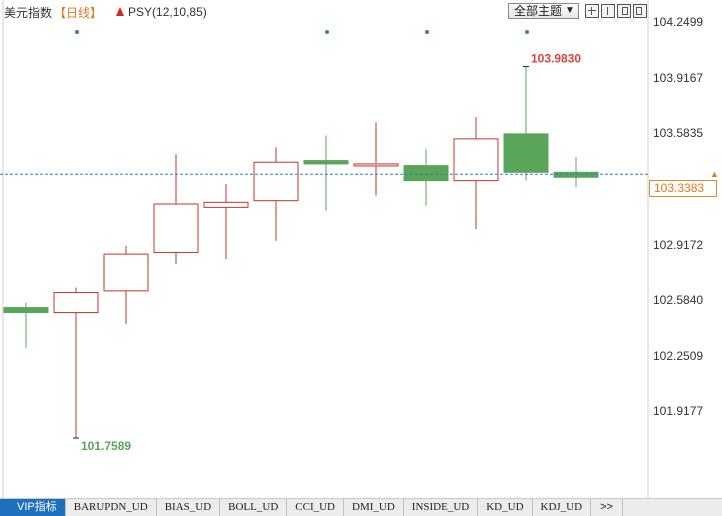 The width and height of the screenshot is (722, 516). I want to click on theme-select: 全部主题 ▼, so click(543, 10).